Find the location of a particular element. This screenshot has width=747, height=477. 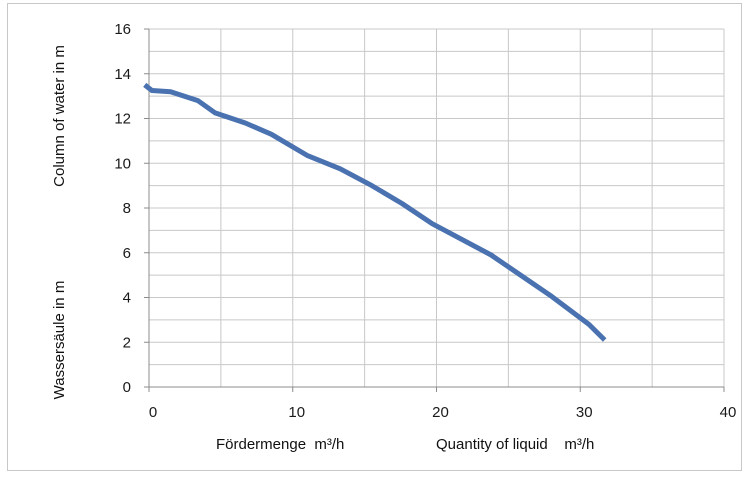

y-tick-label: 0 is located at coordinates (127, 387).